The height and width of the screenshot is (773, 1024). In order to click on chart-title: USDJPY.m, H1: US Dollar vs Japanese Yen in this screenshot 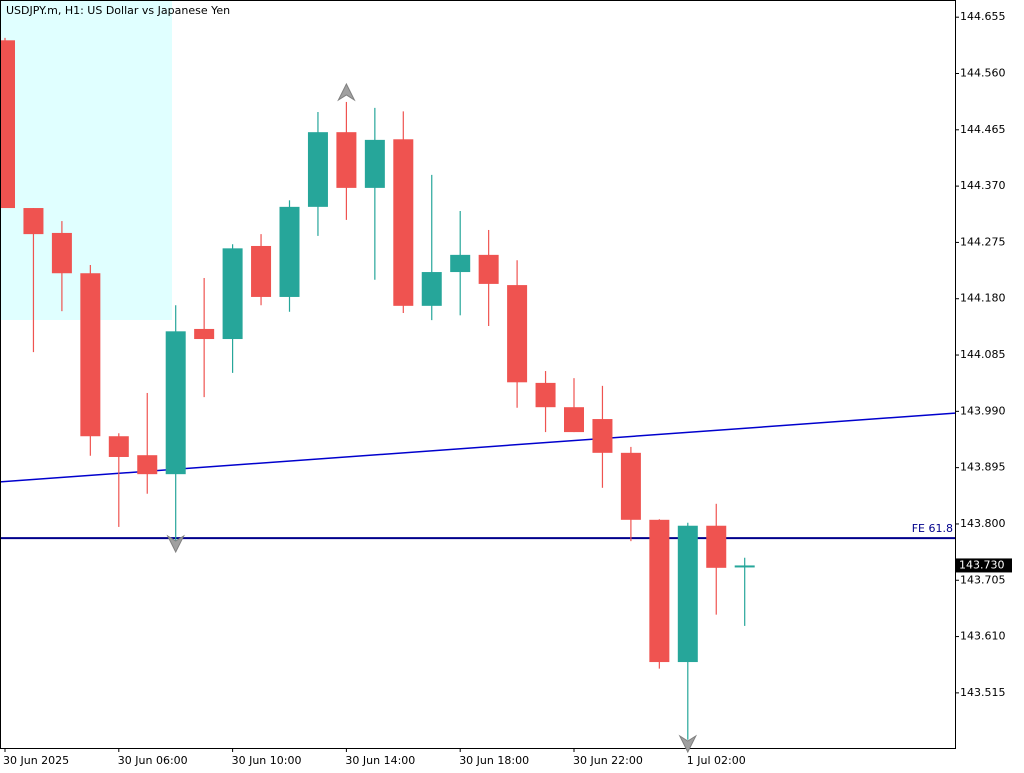, I will do `click(118, 10)`.